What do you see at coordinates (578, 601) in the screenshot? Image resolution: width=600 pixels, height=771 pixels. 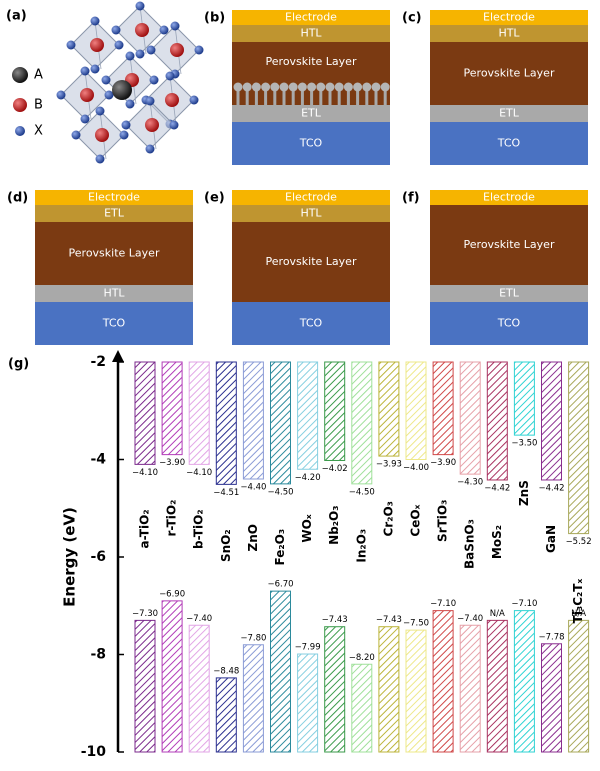 I see `category-label: Ti₃C₂Tₓ` at bounding box center [578, 601].